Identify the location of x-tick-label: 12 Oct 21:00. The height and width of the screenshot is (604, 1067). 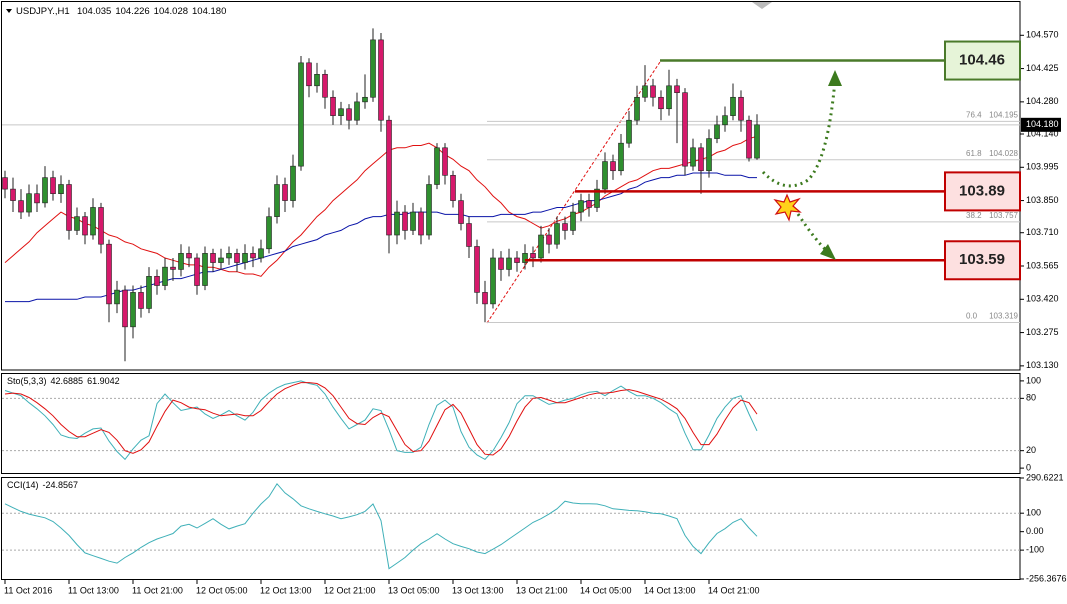
(350, 590).